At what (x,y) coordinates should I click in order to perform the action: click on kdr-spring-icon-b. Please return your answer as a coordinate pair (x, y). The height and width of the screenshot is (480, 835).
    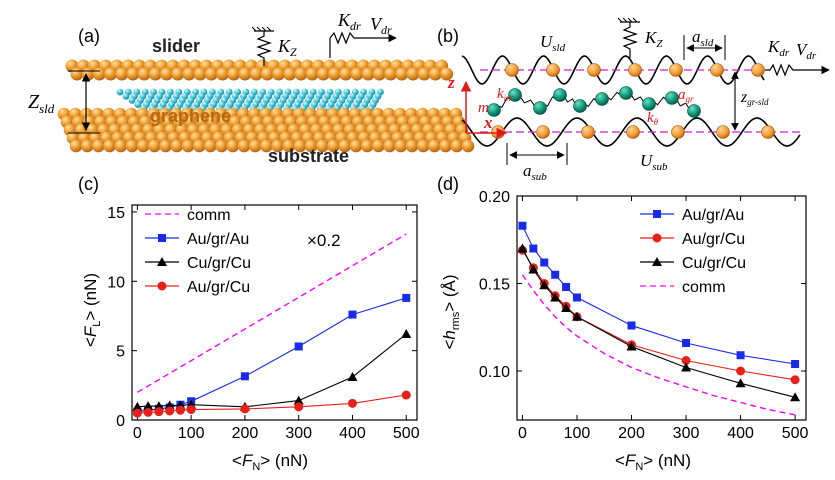
    Looking at the image, I should click on (782, 70).